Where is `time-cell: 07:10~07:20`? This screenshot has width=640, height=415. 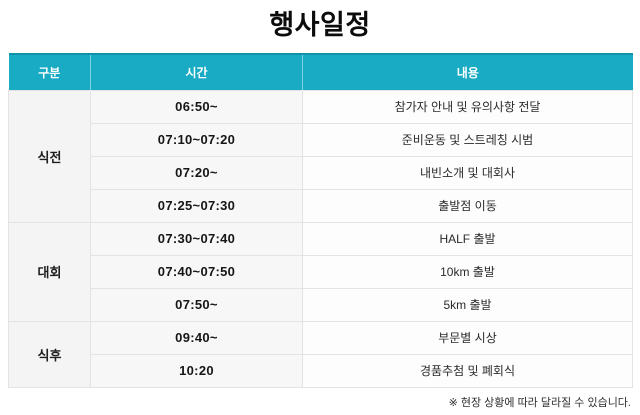
time-cell: 07:10~07:20 is located at coordinates (196, 139).